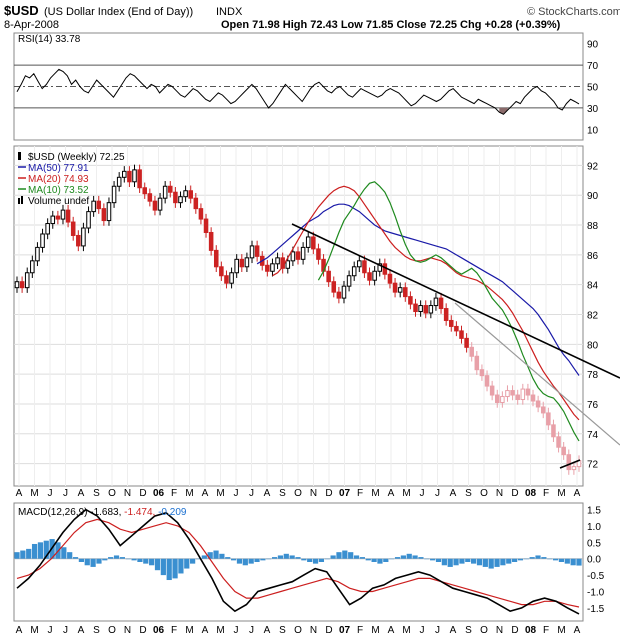 The image size is (620, 639). Describe the element at coordinates (298, 86) in the screenshot. I see `rsi-grid` at that location.